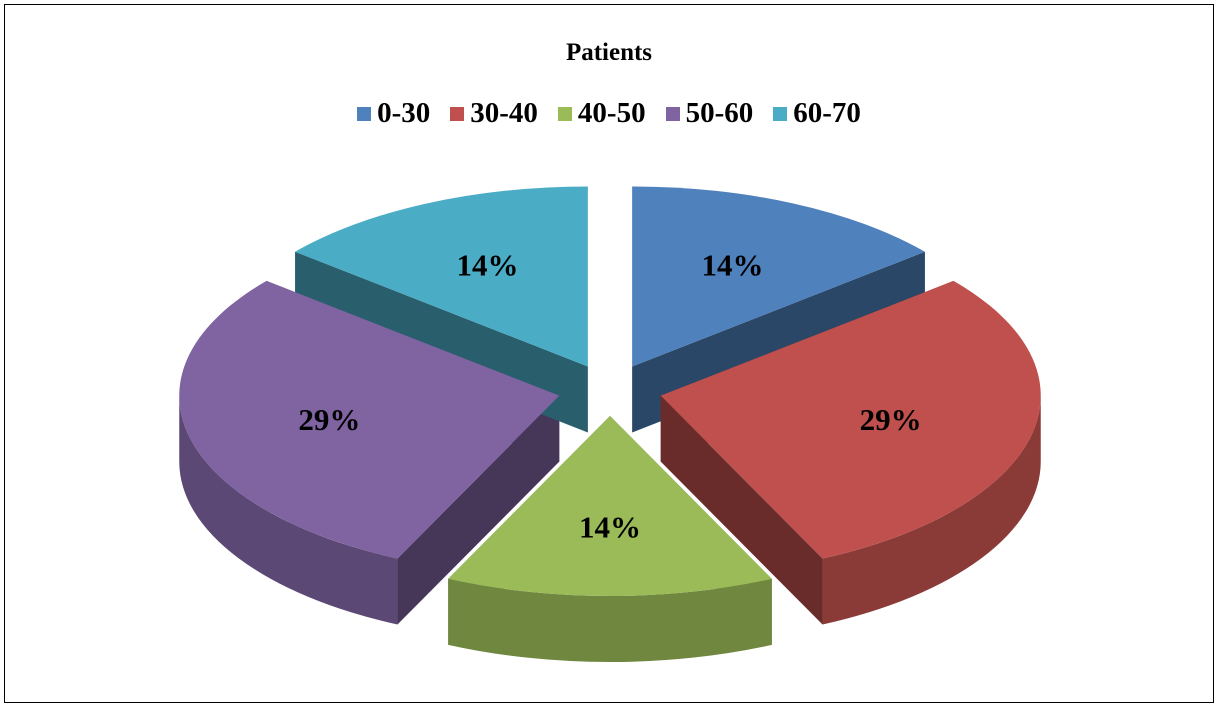 Image resolution: width=1218 pixels, height=707 pixels. What do you see at coordinates (610, 527) in the screenshot?
I see `data-label-40-50: 14%` at bounding box center [610, 527].